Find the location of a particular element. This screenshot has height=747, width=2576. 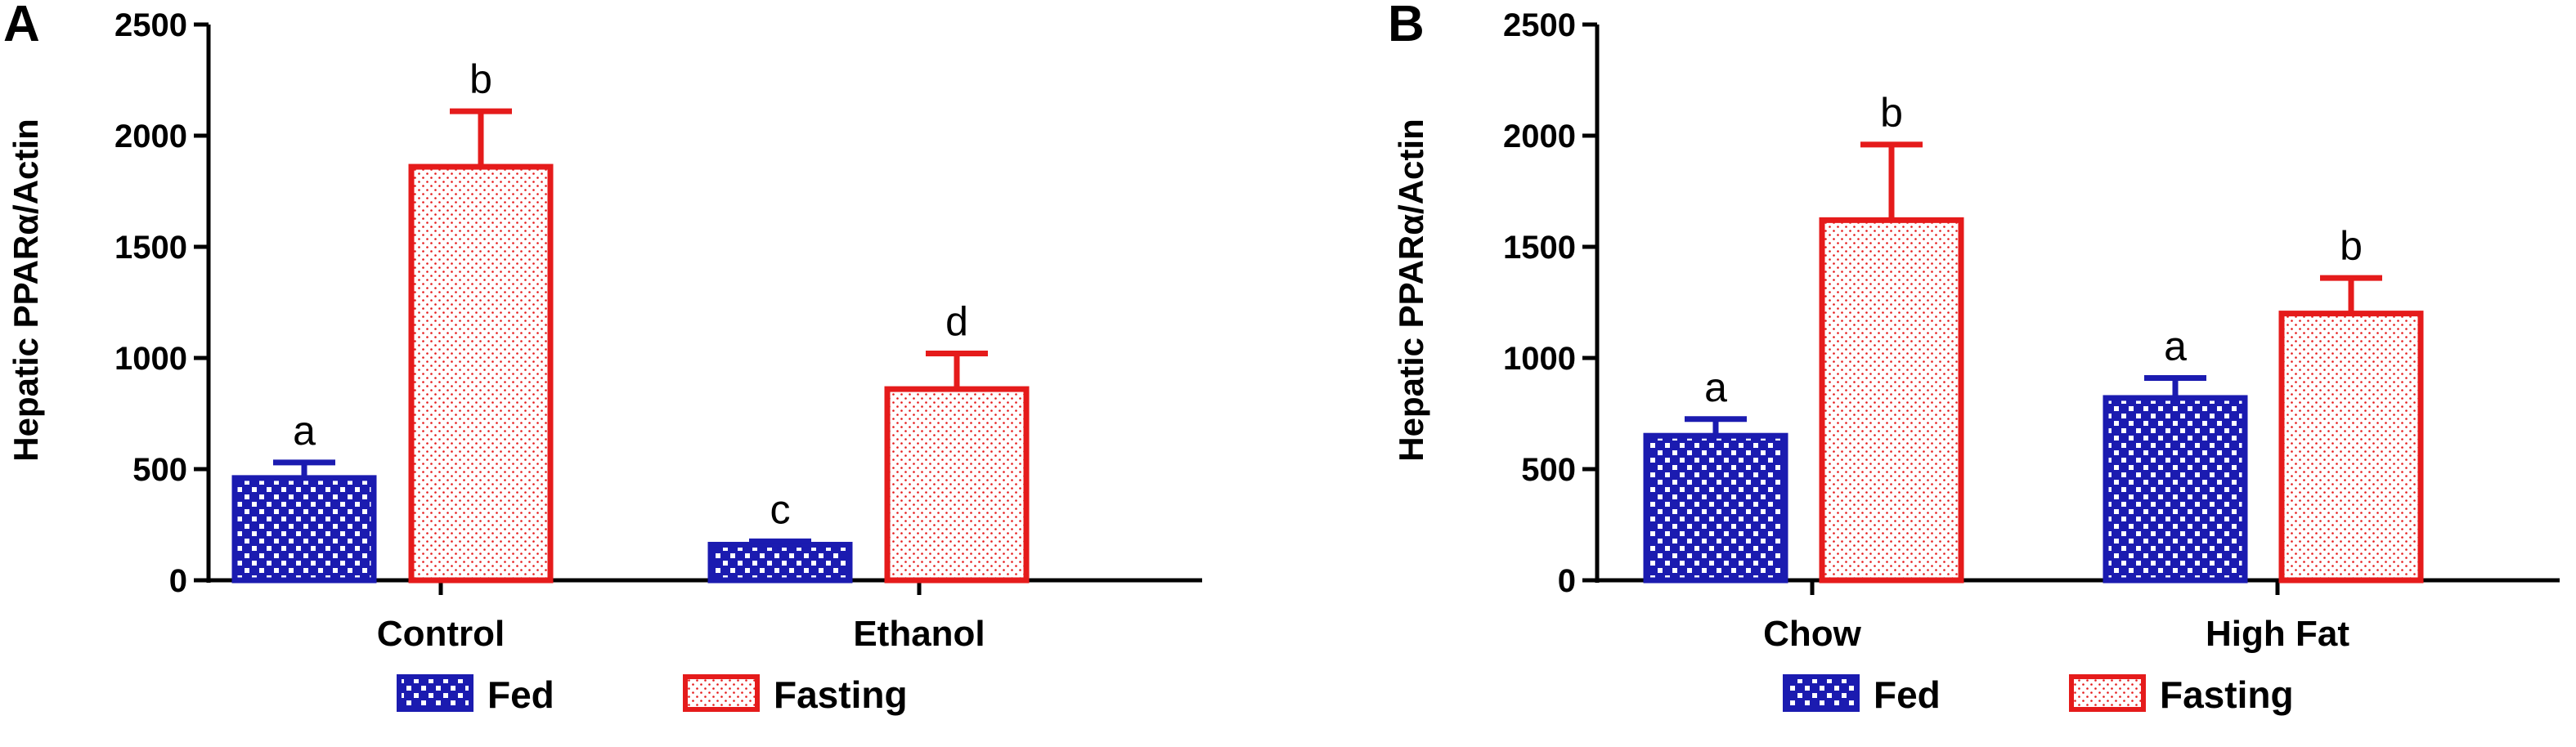

panel-a-y-axis-title: Hepatic PPARα/Actin is located at coordinates (26, 290).